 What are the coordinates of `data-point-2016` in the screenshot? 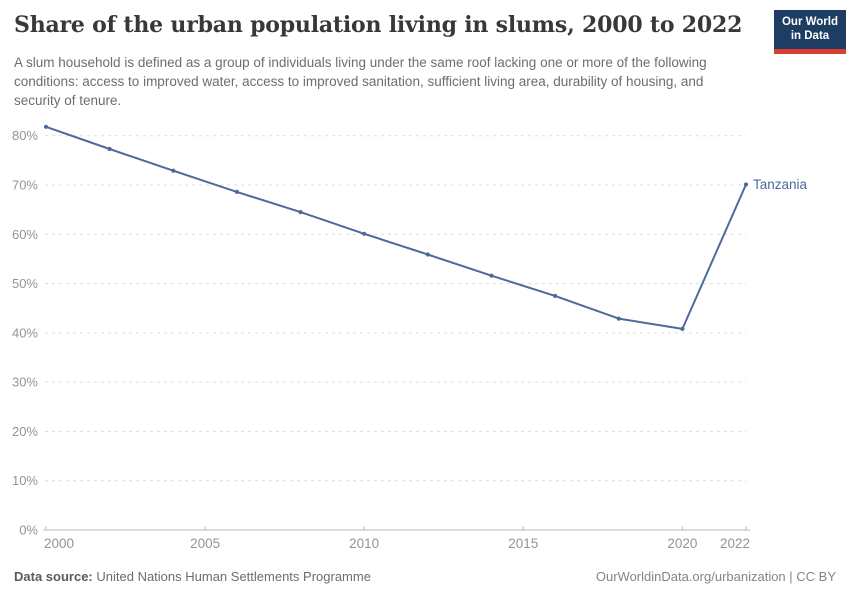 It's located at (555, 295).